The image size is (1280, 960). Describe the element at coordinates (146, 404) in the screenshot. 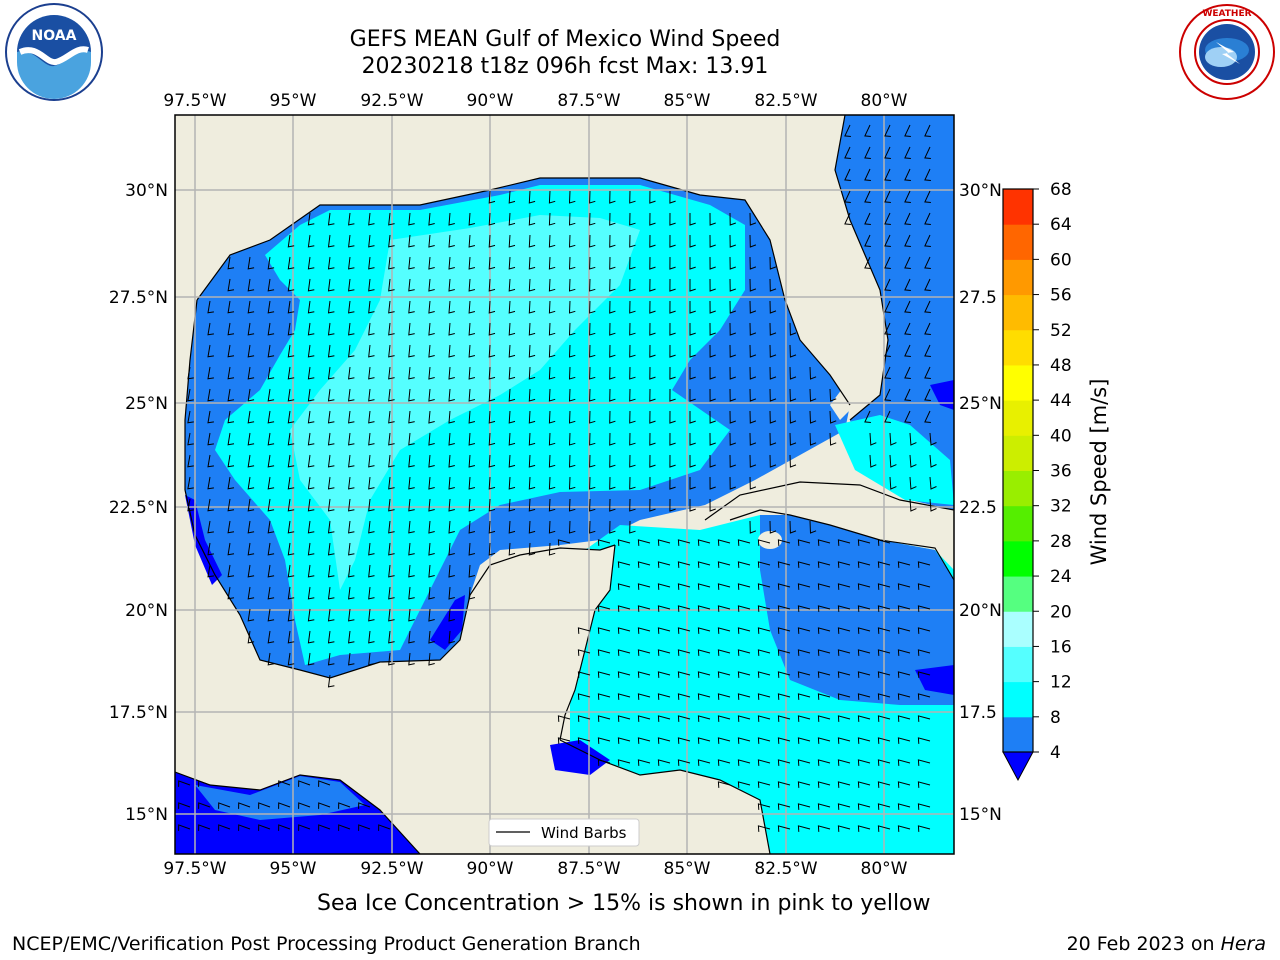

I see `lat-label: 25°N` at that location.